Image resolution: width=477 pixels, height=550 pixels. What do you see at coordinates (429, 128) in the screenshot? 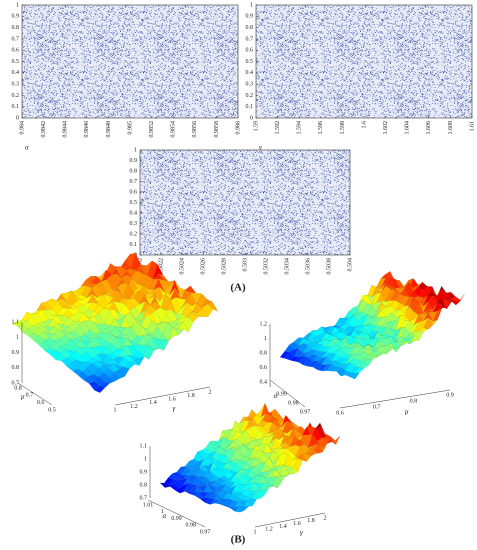
I see `x-tick-label: 1.606` at bounding box center [429, 128].